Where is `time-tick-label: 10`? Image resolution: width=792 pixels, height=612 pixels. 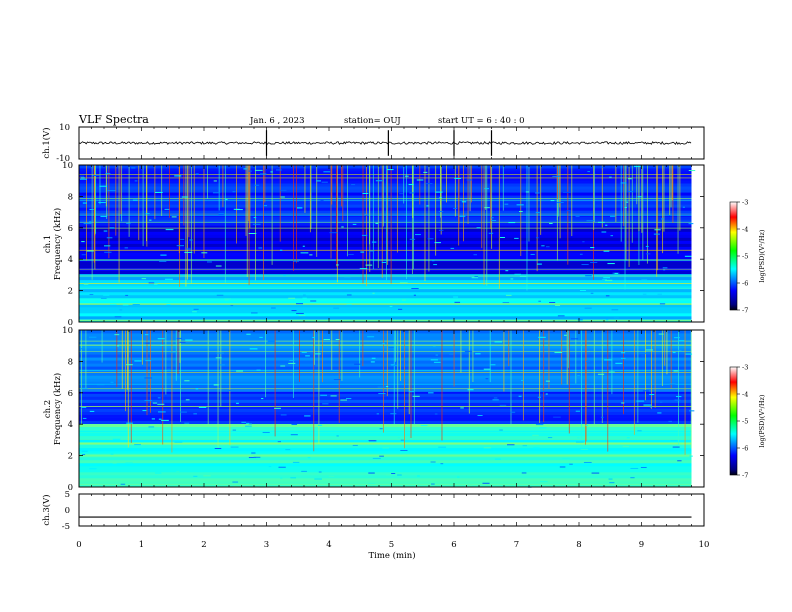 time-tick-label: 10 is located at coordinates (704, 545).